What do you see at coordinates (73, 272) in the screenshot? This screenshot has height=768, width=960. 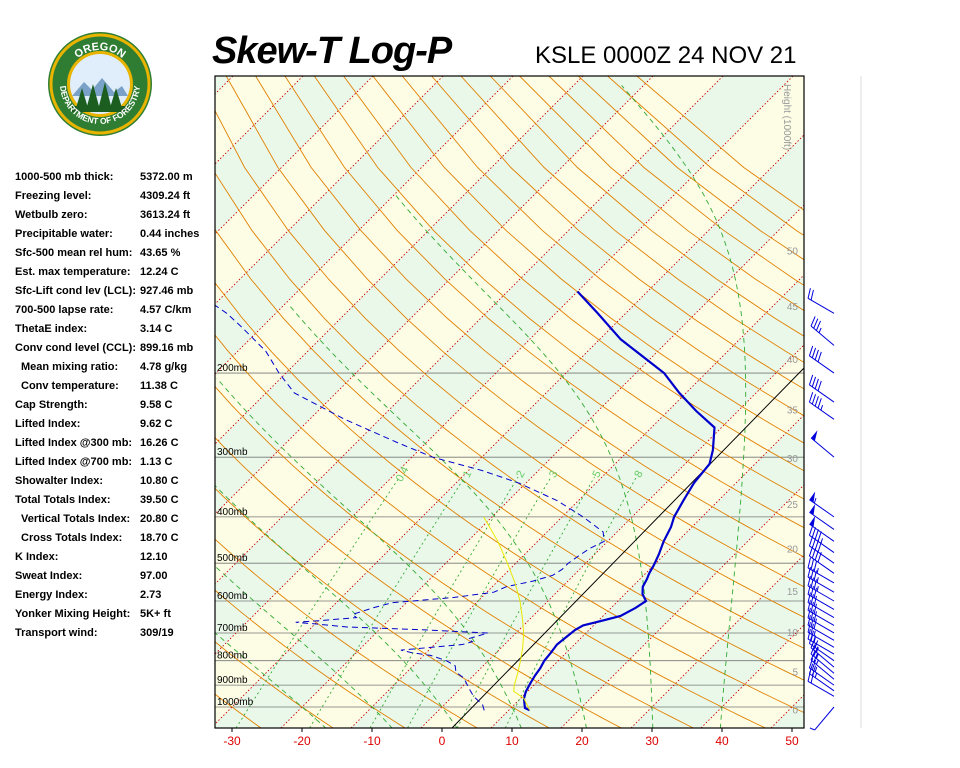 I see `index-label: Est. max temperature:` at bounding box center [73, 272].